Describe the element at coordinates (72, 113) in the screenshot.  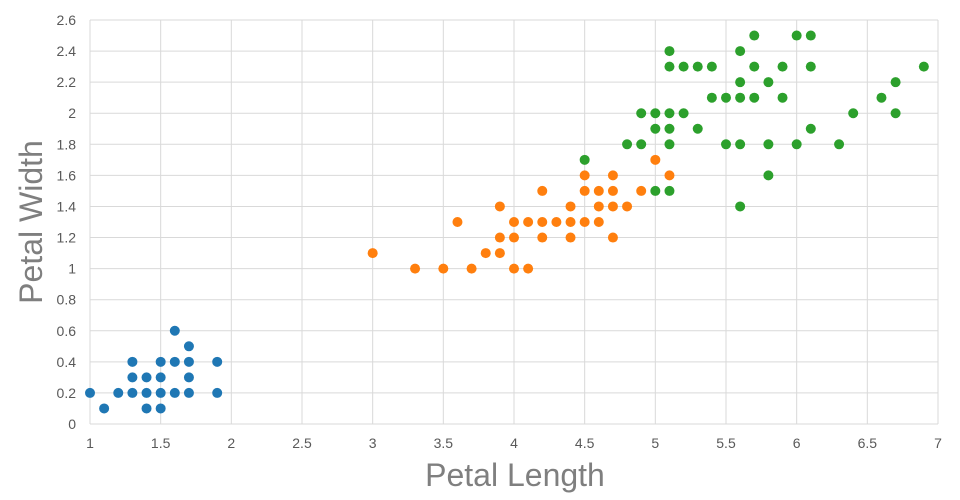
I see `y-tick-label: 2` at that location.